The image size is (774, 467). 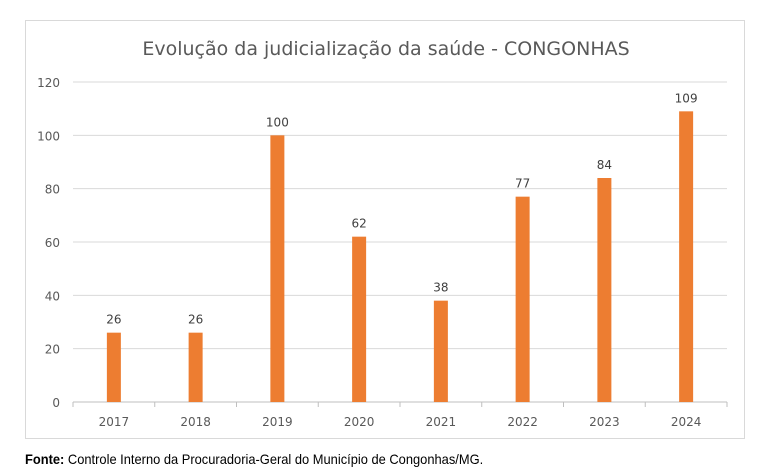 I want to click on x-tick-label: 2020, so click(x=359, y=422).